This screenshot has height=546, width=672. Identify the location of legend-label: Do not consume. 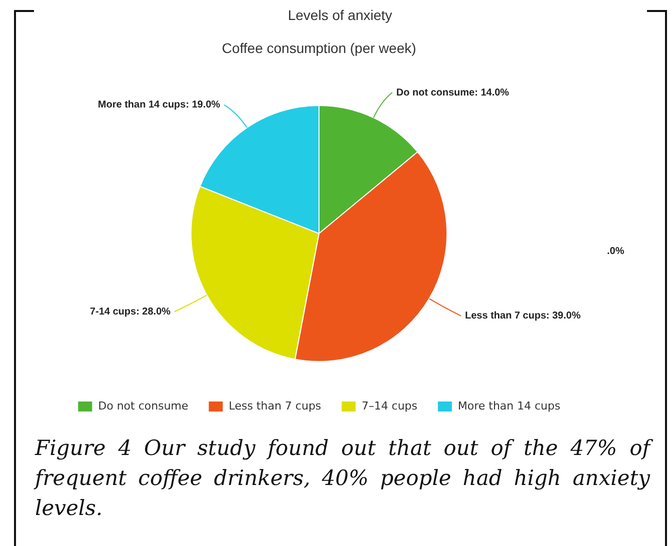
(143, 405).